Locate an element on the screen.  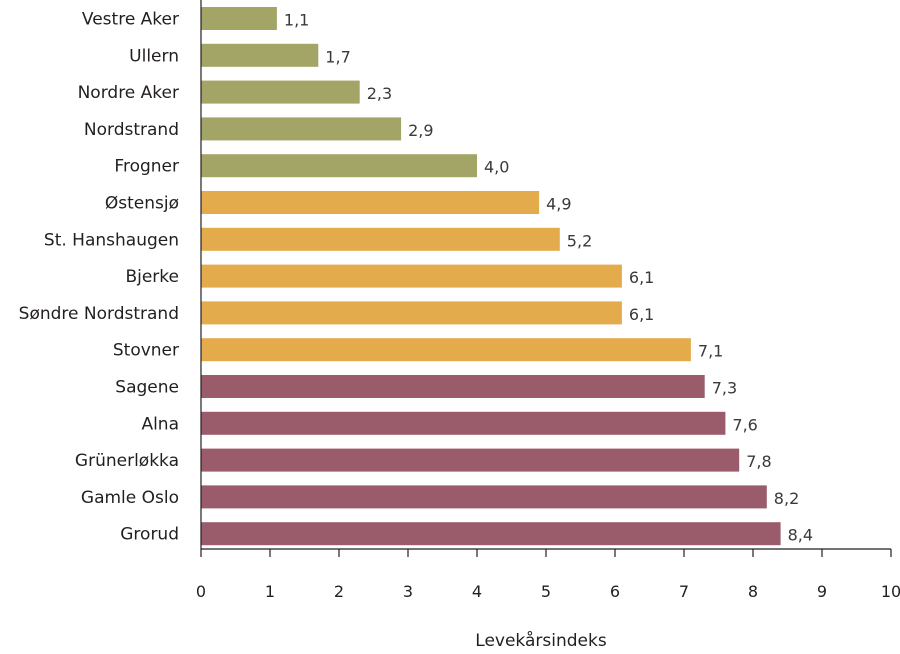
x-tick-label: 7 is located at coordinates (684, 591).